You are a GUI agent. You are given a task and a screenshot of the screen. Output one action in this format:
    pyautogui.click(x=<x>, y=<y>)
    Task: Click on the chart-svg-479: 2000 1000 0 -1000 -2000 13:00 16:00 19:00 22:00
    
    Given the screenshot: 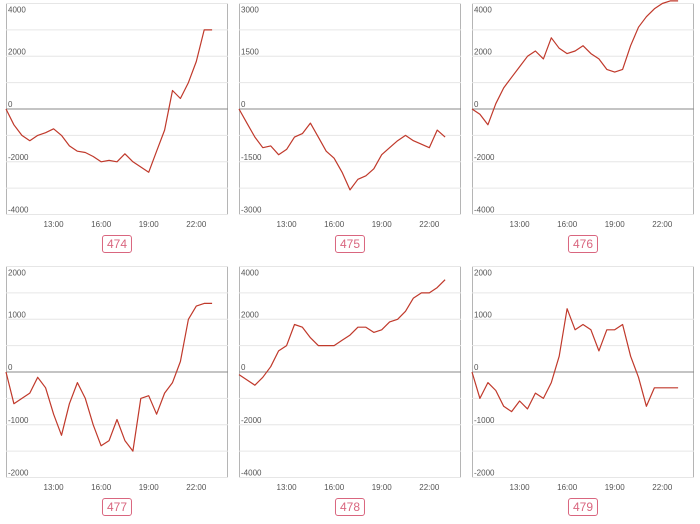 What is the action you would take?
    pyautogui.click(x=582, y=379)
    